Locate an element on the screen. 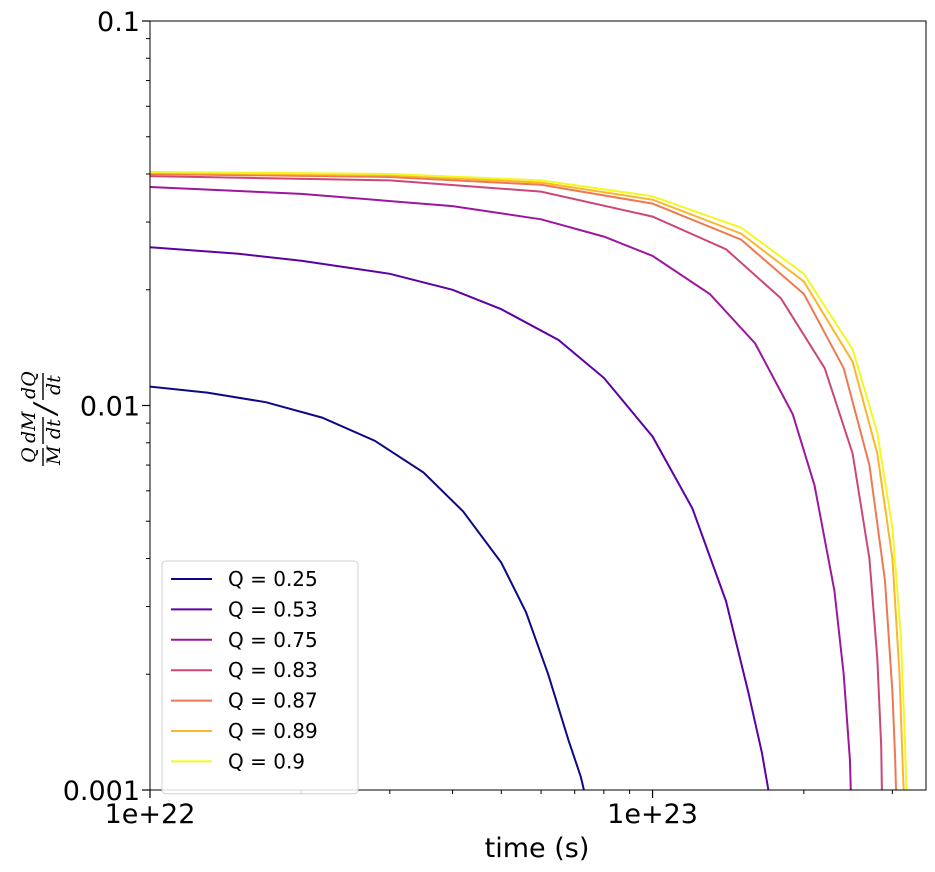 The image size is (935, 872). legend-label-5: Q = 0.89 is located at coordinates (273, 731).